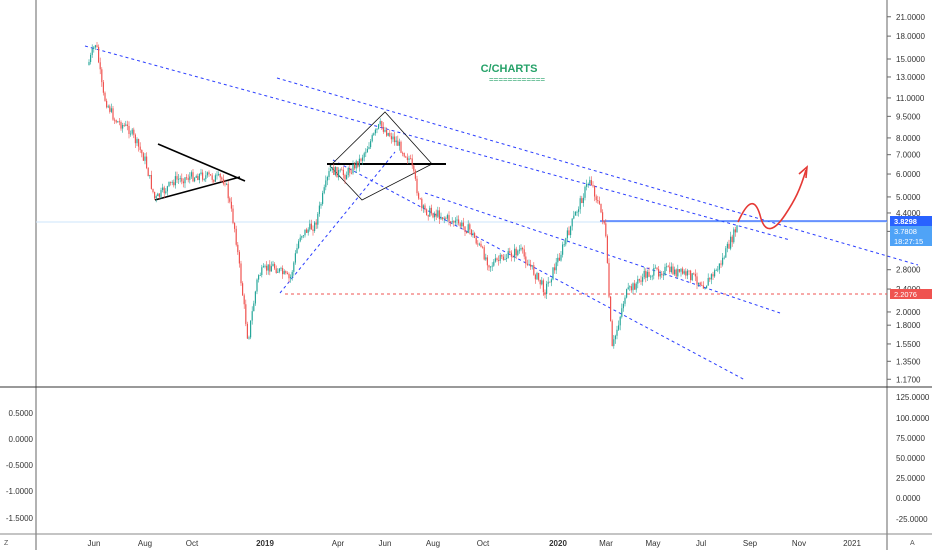  Describe the element at coordinates (908, 174) in the screenshot. I see `price-tick-label: 6.0000` at that location.